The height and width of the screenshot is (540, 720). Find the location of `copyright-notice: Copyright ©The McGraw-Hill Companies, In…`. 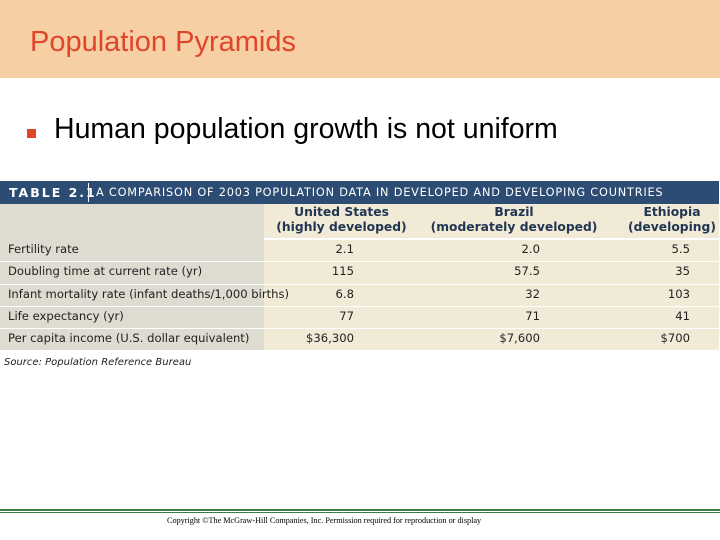

copyright-notice: Copyright ©The McGraw-Hill Companies, In… is located at coordinates (324, 520).